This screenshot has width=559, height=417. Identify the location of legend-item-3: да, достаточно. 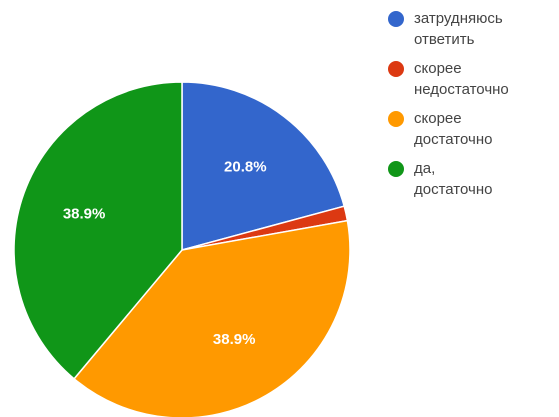
(473, 179).